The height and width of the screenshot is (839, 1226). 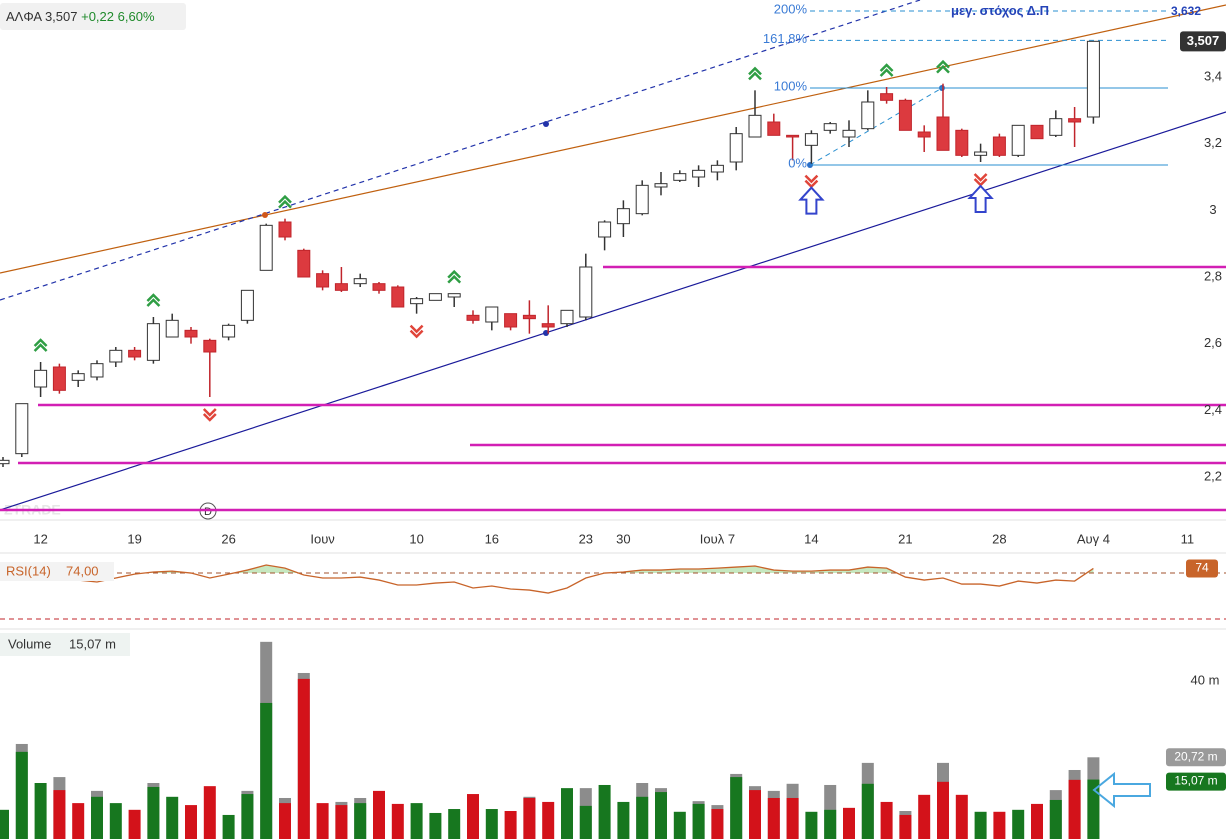 What do you see at coordinates (797, 162) in the screenshot?
I see `fib-label: 0%` at bounding box center [797, 162].